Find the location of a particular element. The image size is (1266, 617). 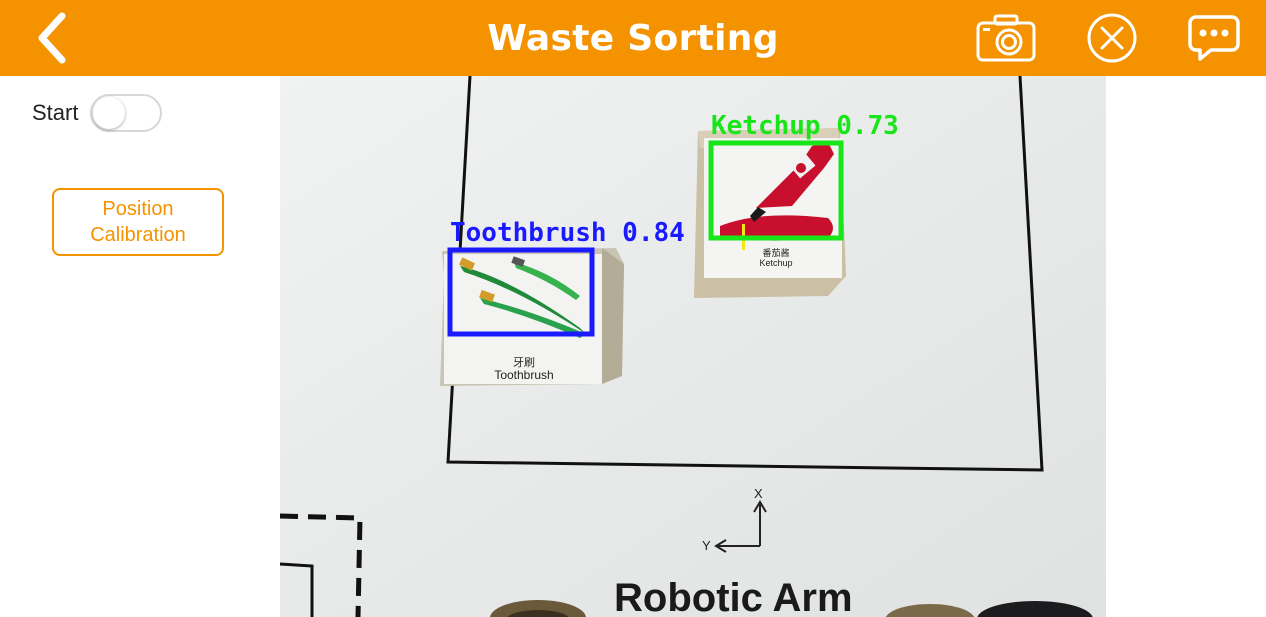

camera-icon is located at coordinates (1006, 38).